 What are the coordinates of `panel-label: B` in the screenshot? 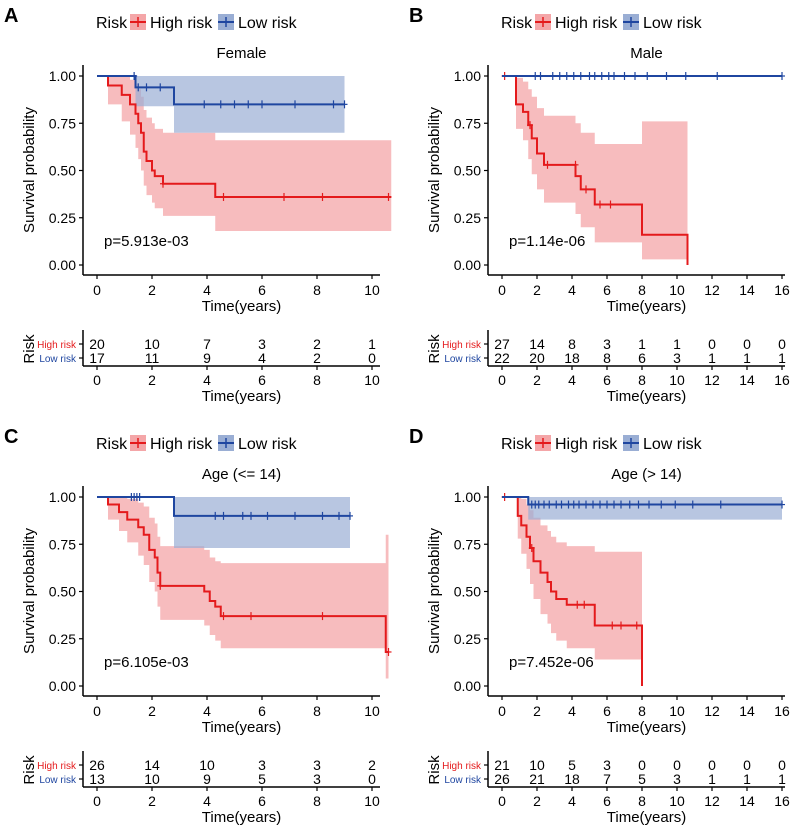 It's located at (416, 16).